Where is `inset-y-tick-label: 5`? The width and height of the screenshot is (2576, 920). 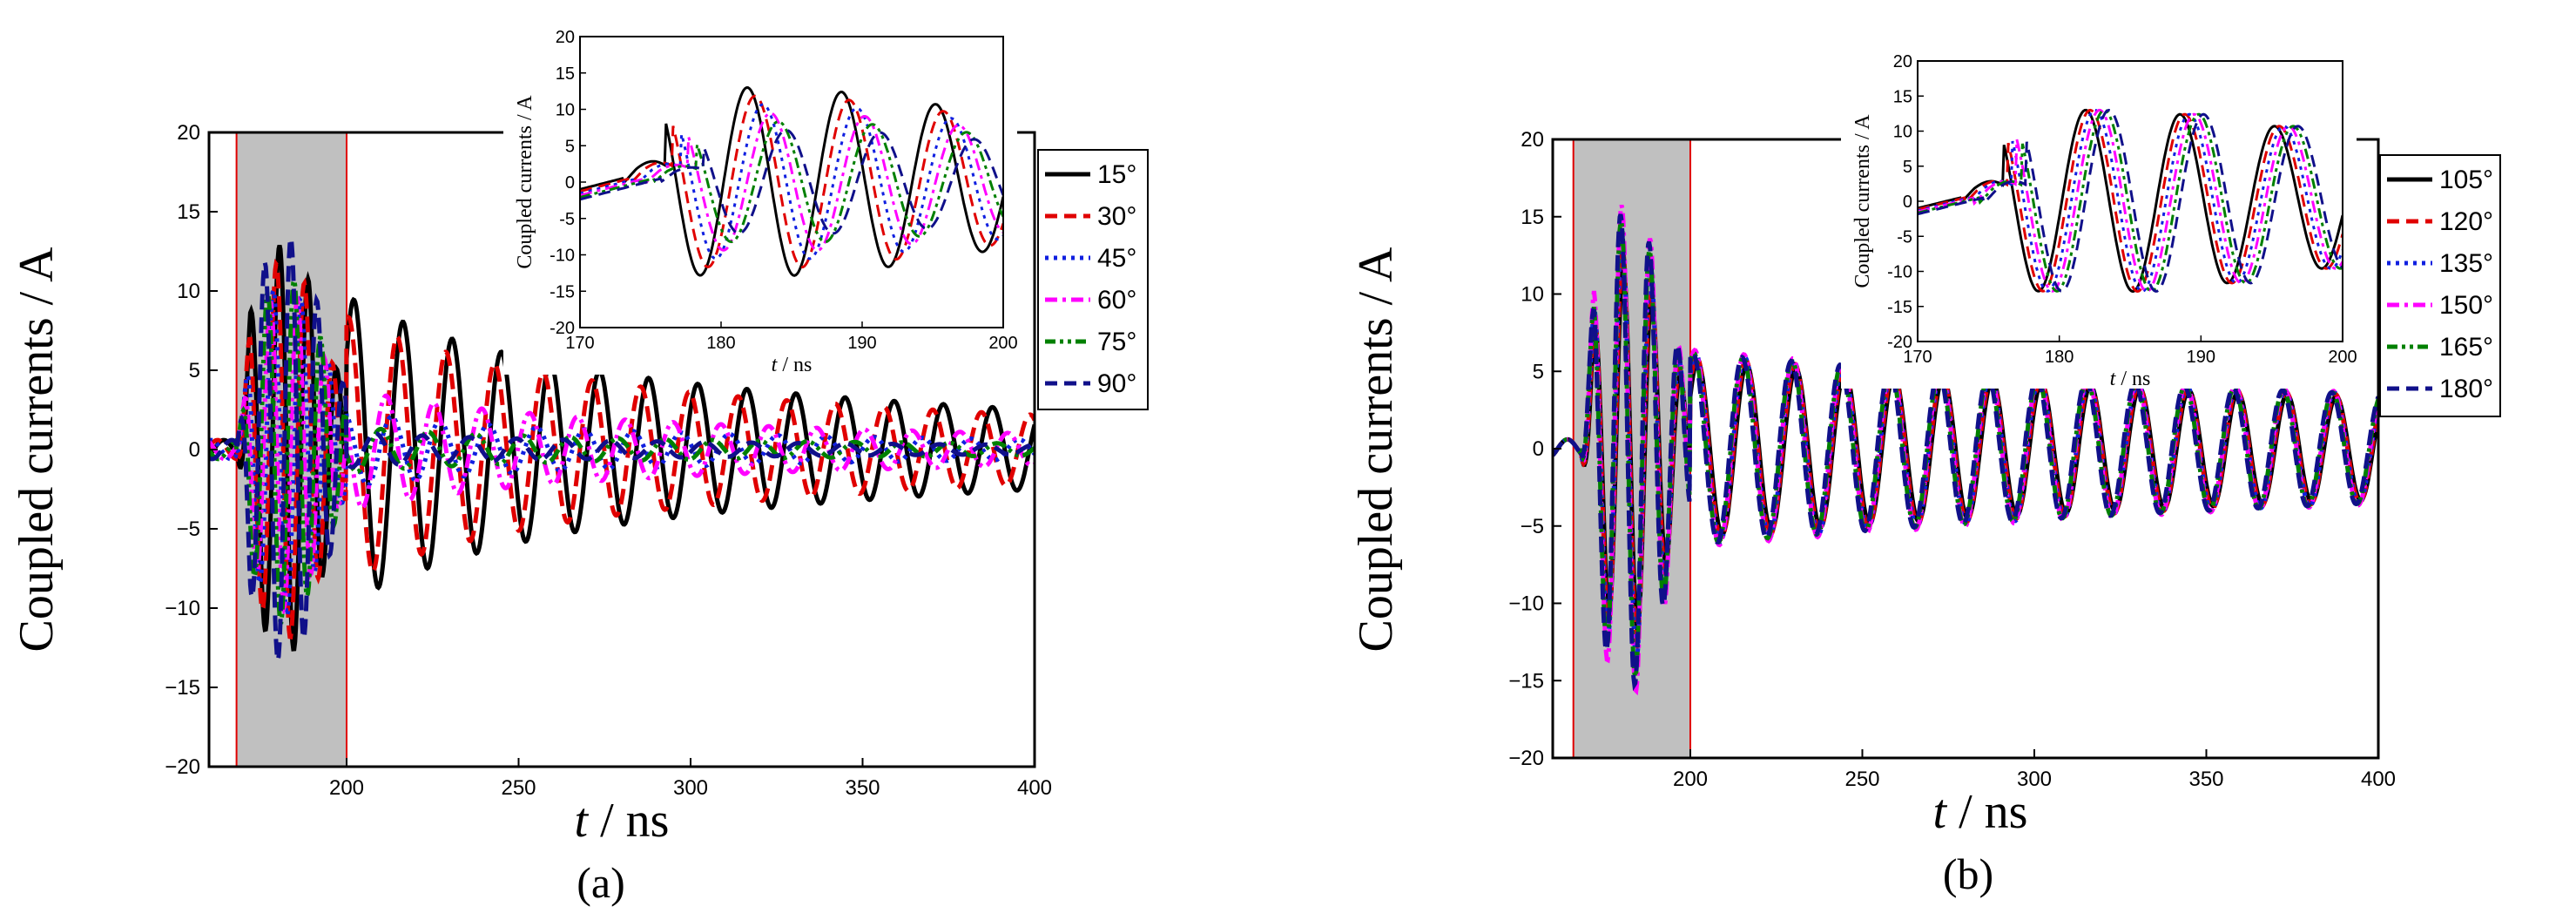
inset-y-tick-label: 5 is located at coordinates (1907, 167).